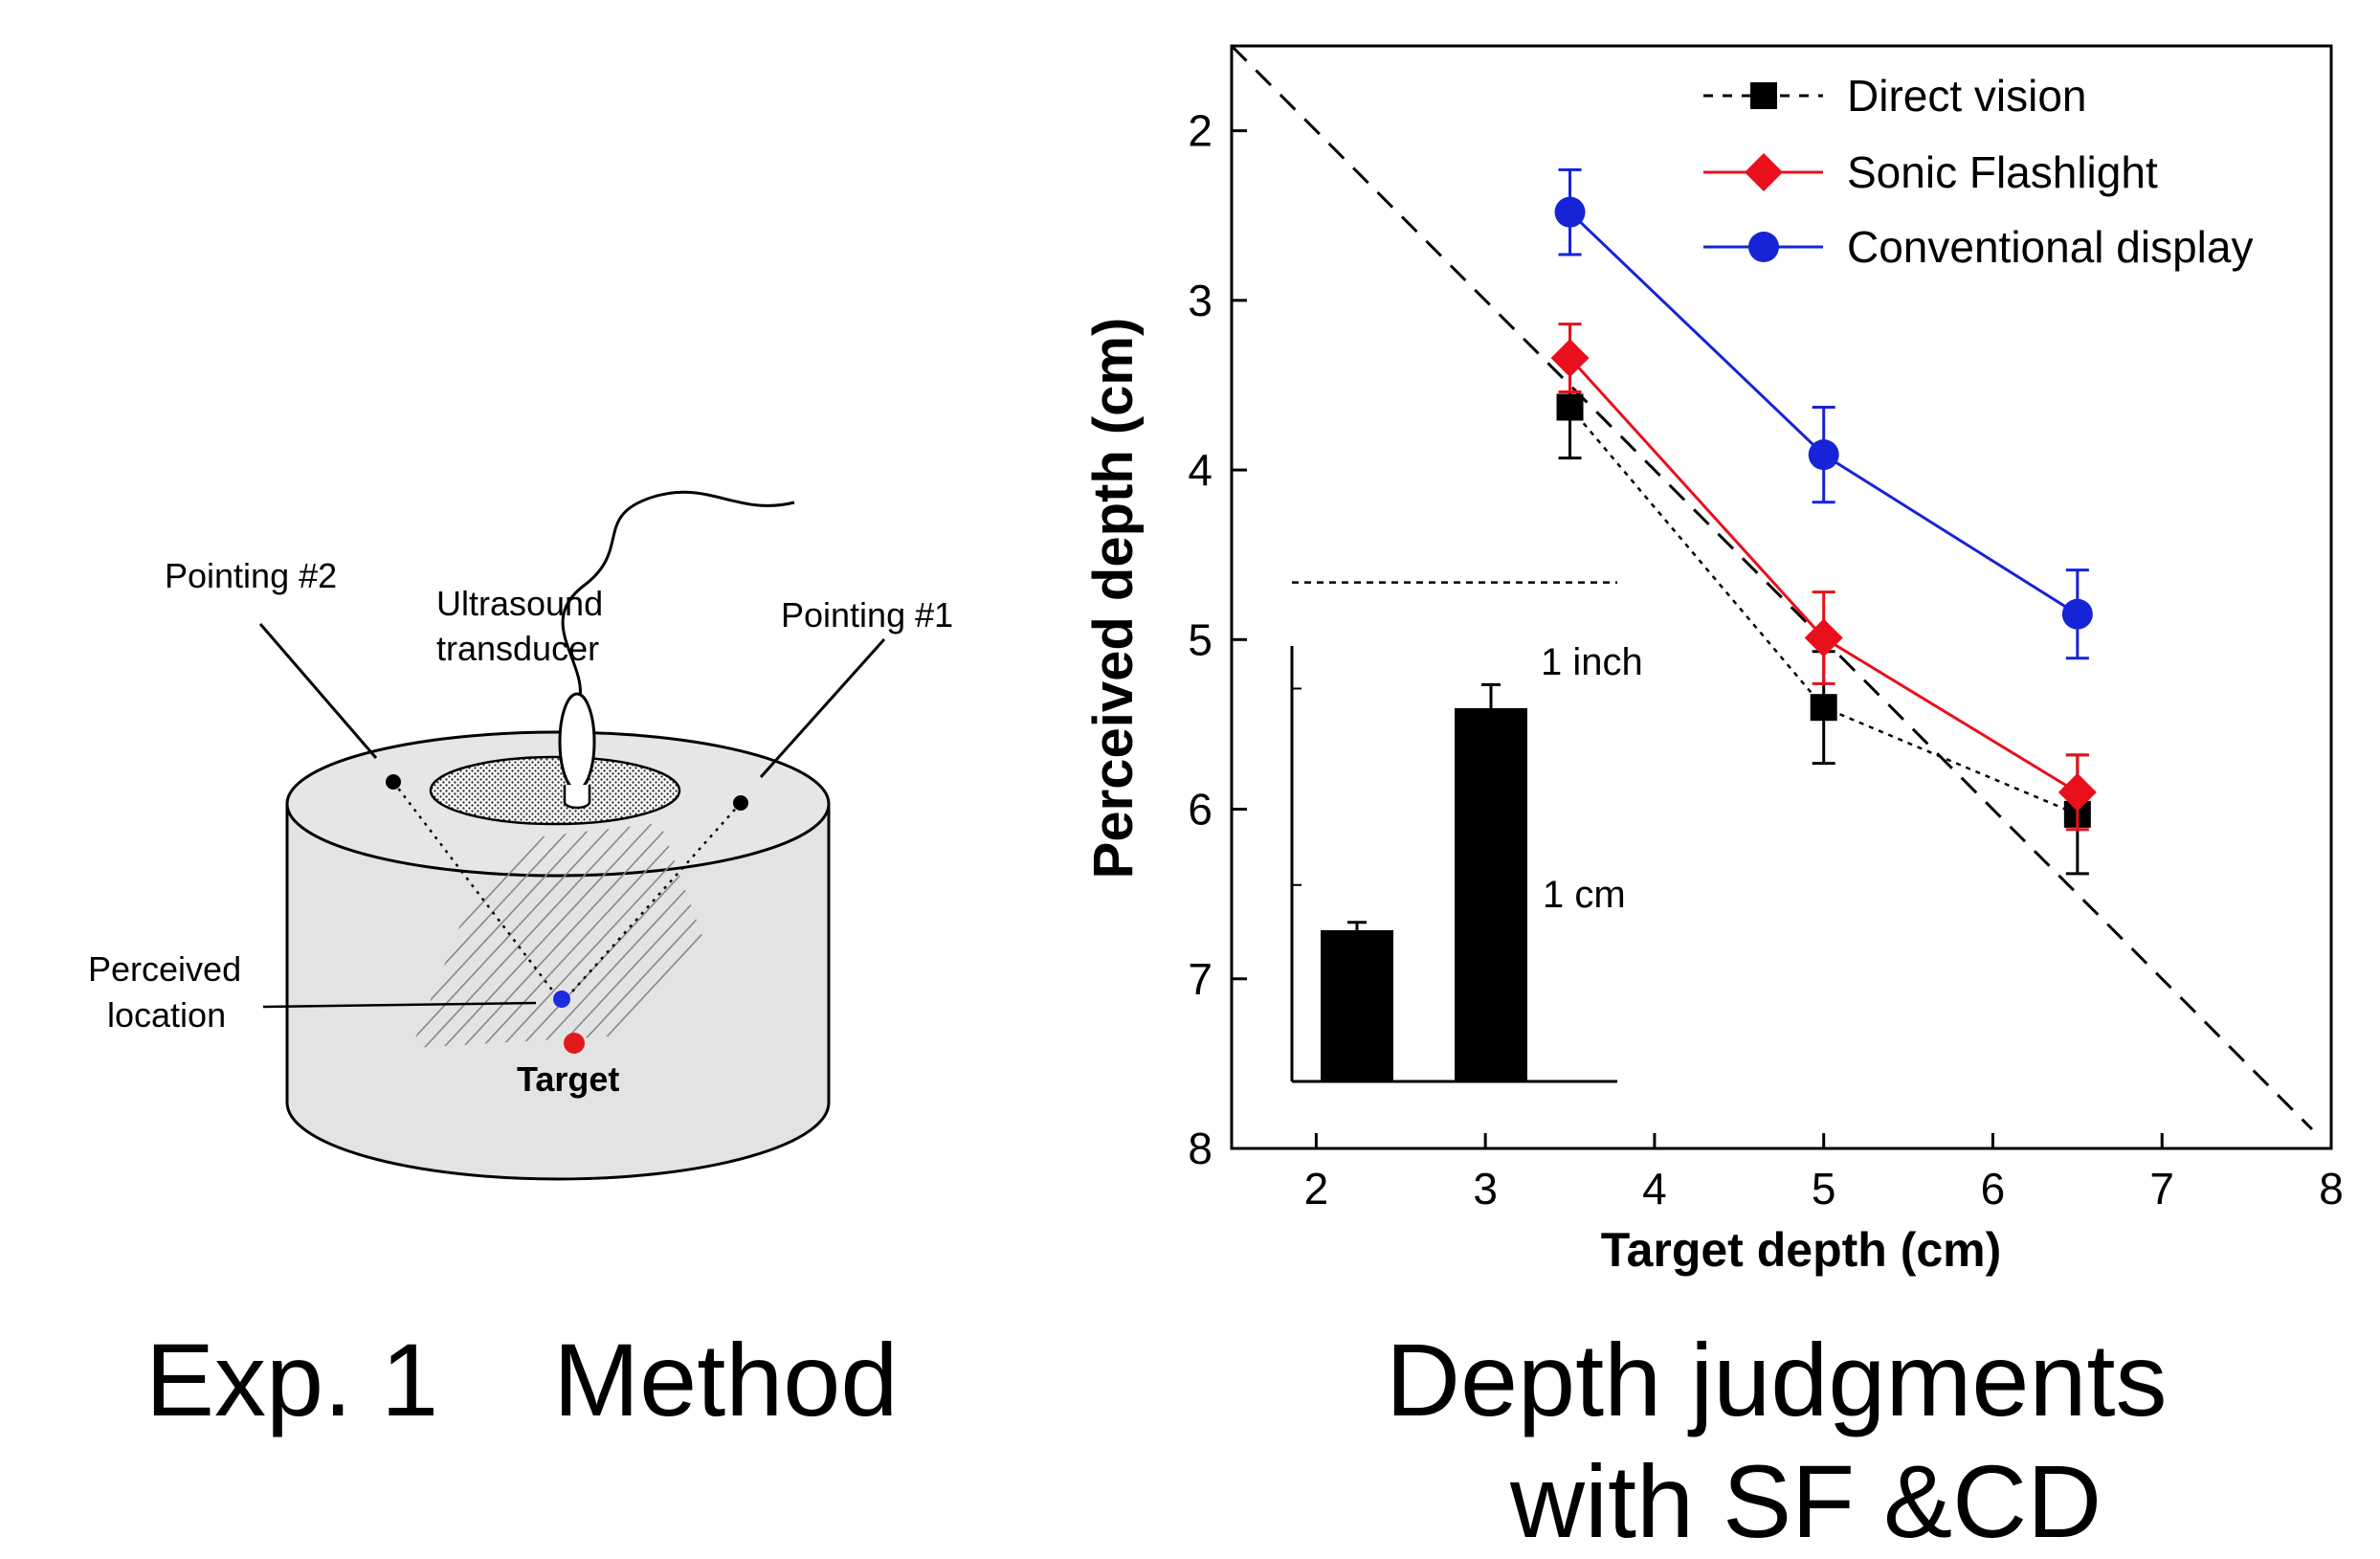 The image size is (2380, 1559). What do you see at coordinates (2003, 172) in the screenshot?
I see `legend-label: Sonic Flashlight` at bounding box center [2003, 172].